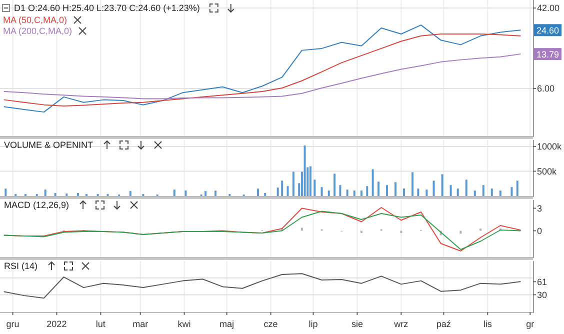  What do you see at coordinates (548, 30) in the screenshot?
I see `data-label: 24.60` at bounding box center [548, 30].